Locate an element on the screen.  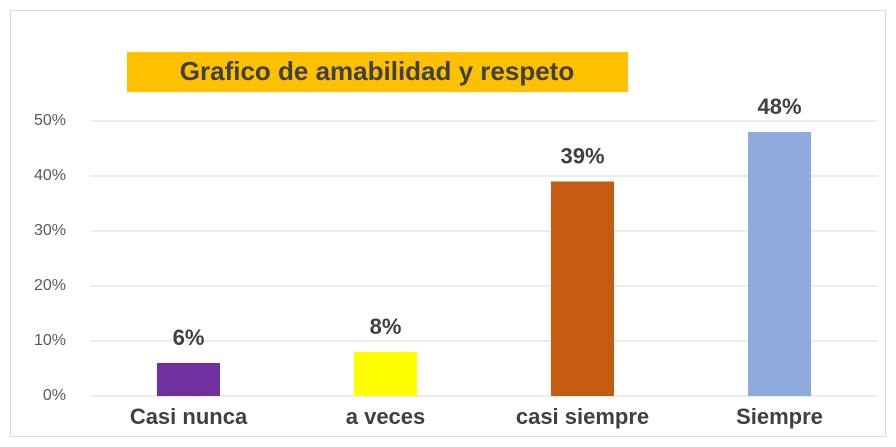
y-tick-label: 40% is located at coordinates (50, 175).